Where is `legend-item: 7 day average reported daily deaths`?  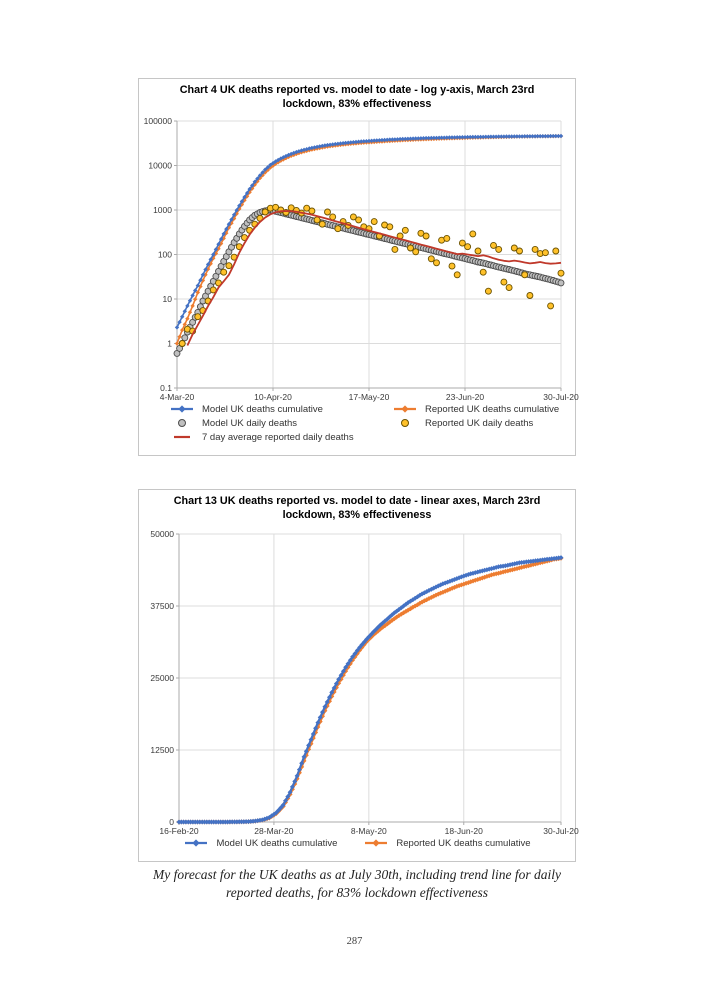
legend-item: 7 day average reported daily deaths is located at coordinates (278, 437).